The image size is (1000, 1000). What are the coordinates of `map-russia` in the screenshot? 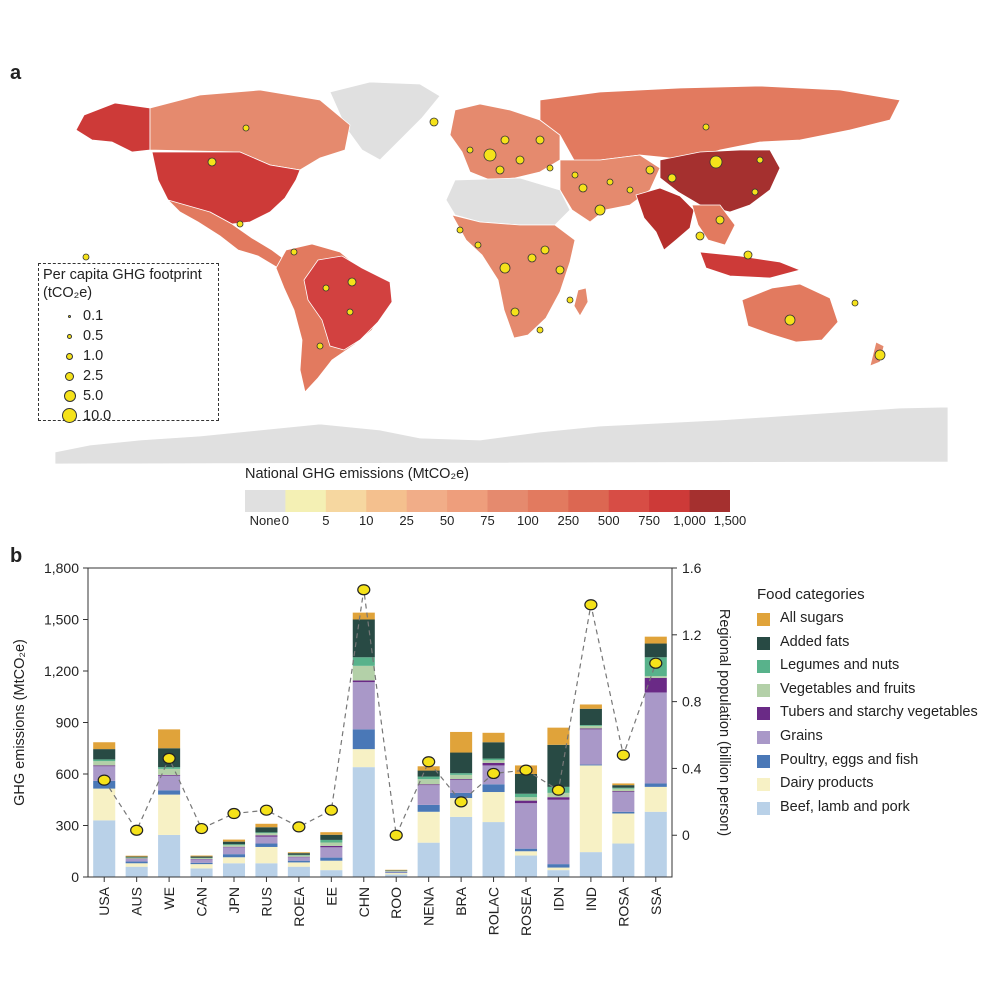 It's located at (720, 124).